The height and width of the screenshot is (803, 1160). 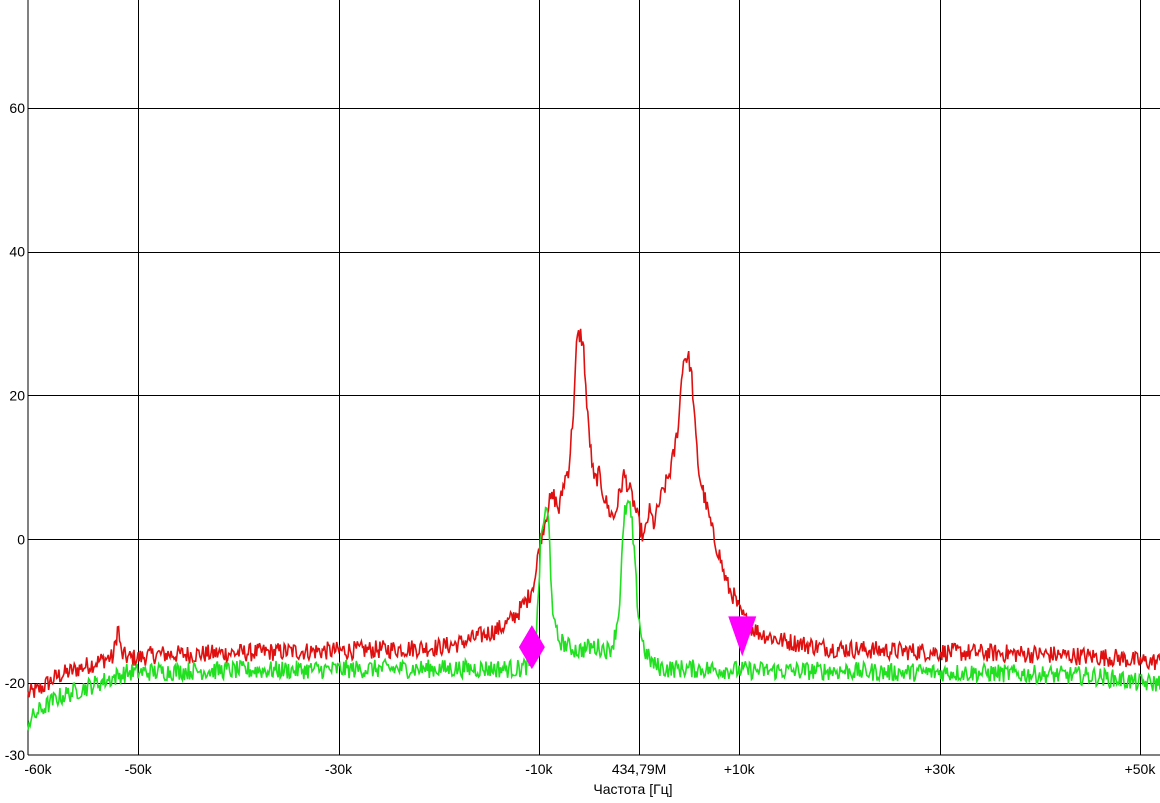 What do you see at coordinates (637, 643) in the screenshot?
I see `frequency-markers` at bounding box center [637, 643].